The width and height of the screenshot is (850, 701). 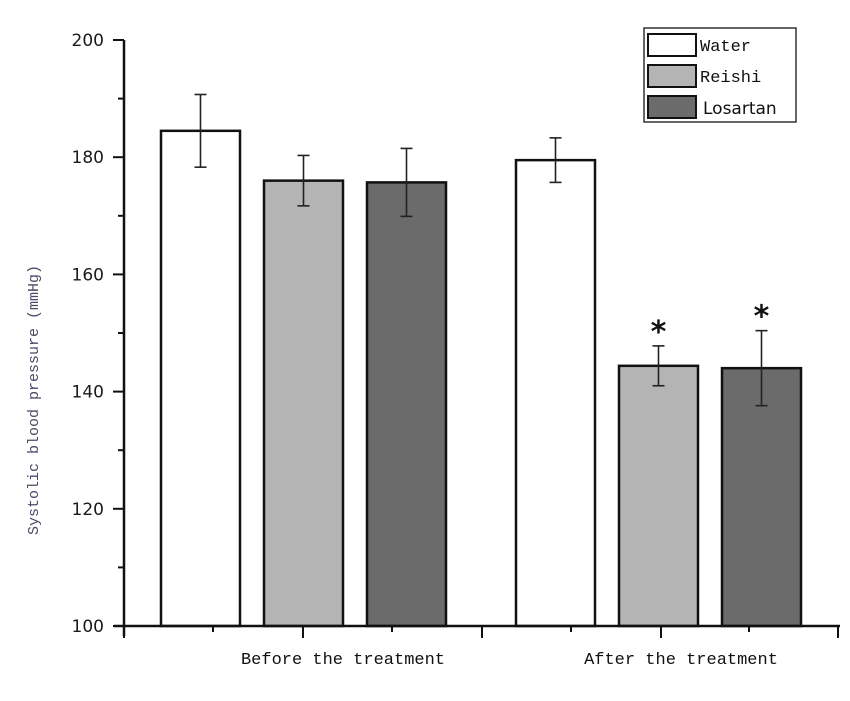 I want to click on legend-swatch-reishi, so click(x=672, y=76).